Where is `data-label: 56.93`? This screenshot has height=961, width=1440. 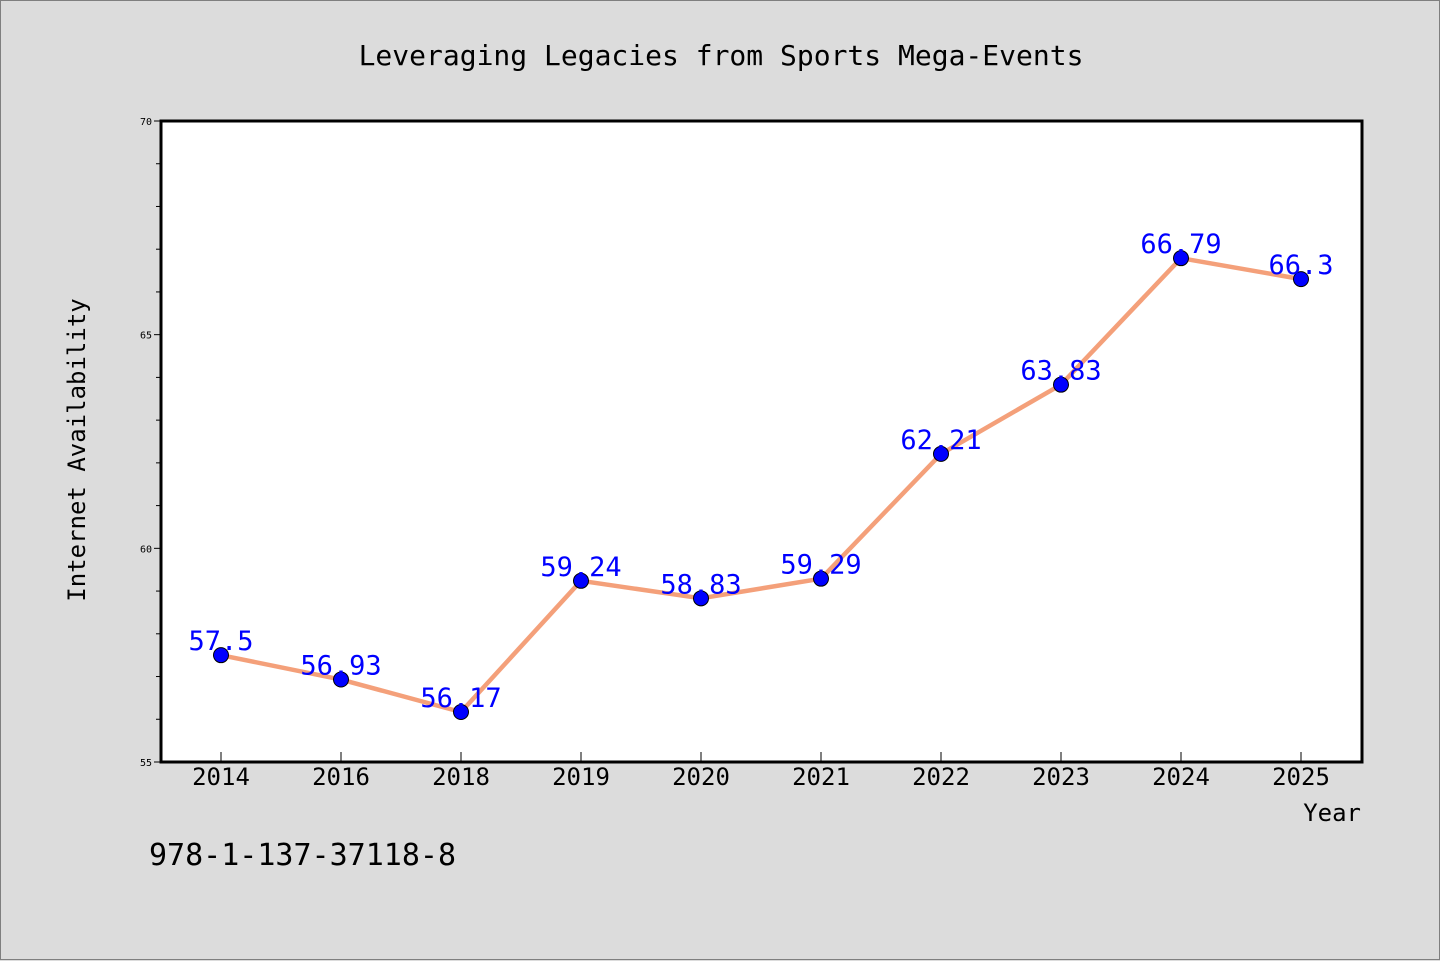
data-label: 56.93 is located at coordinates (340, 666).